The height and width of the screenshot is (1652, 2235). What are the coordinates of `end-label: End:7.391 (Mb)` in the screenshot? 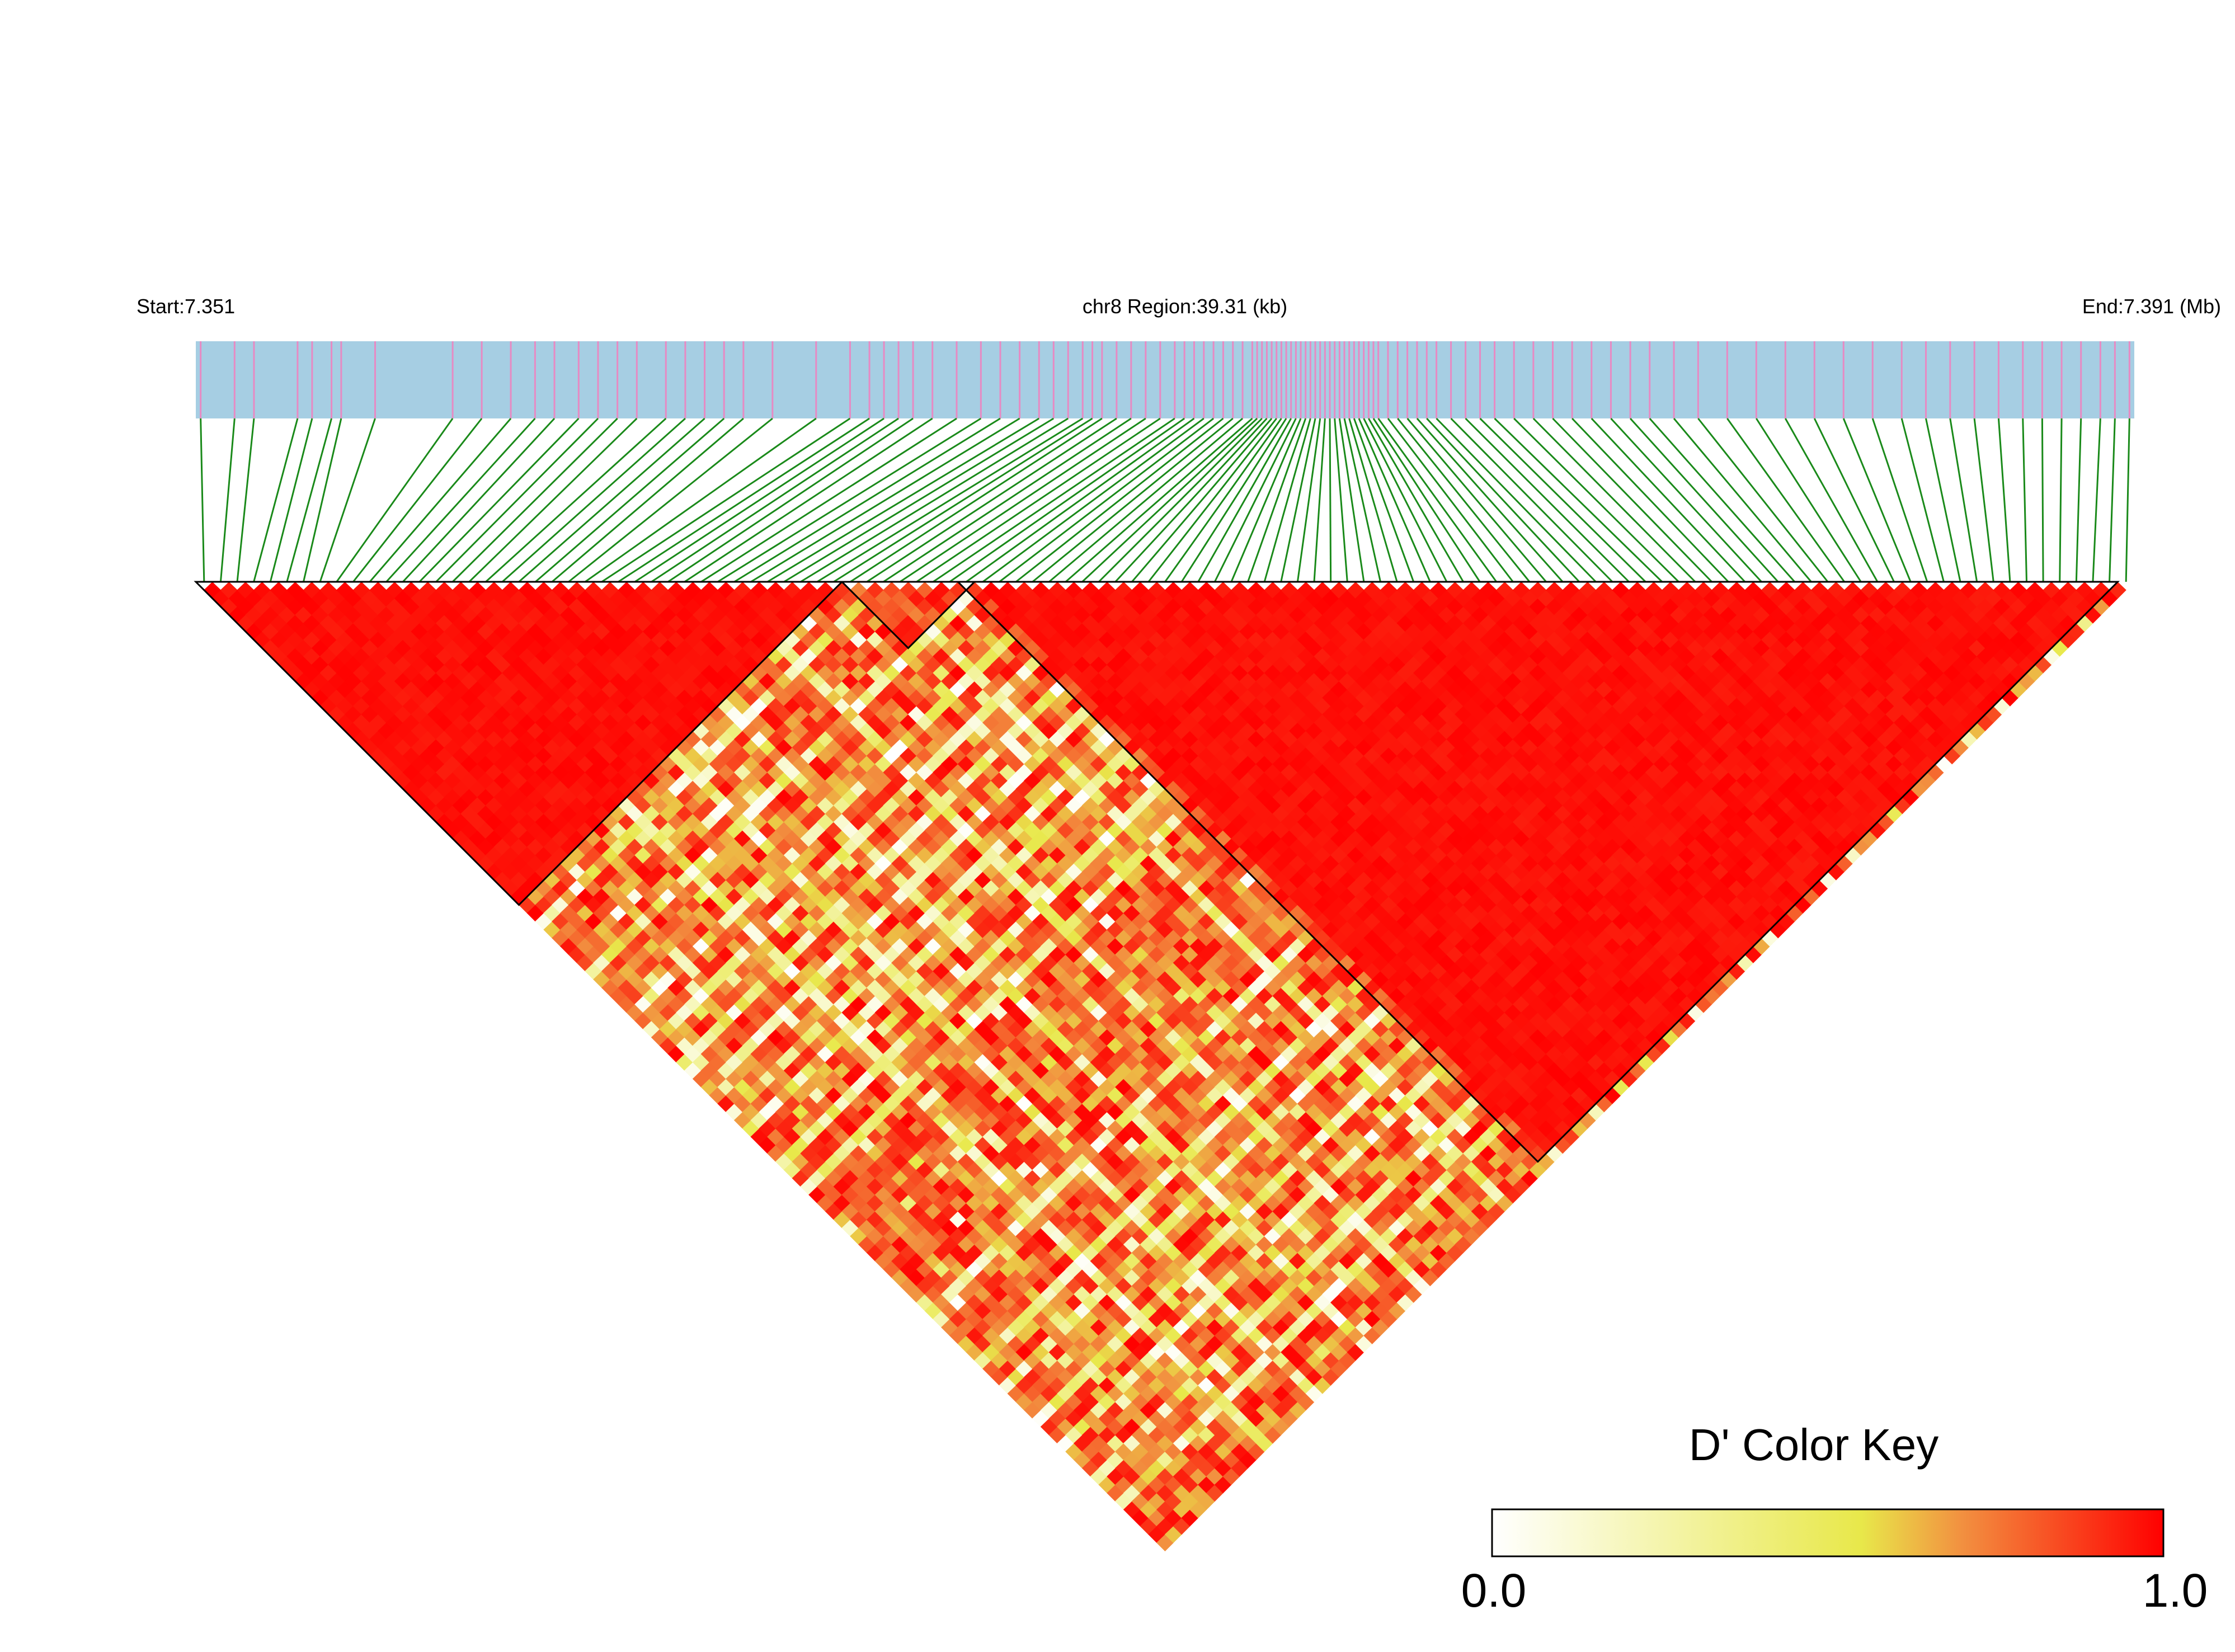 It's located at (2151, 306).